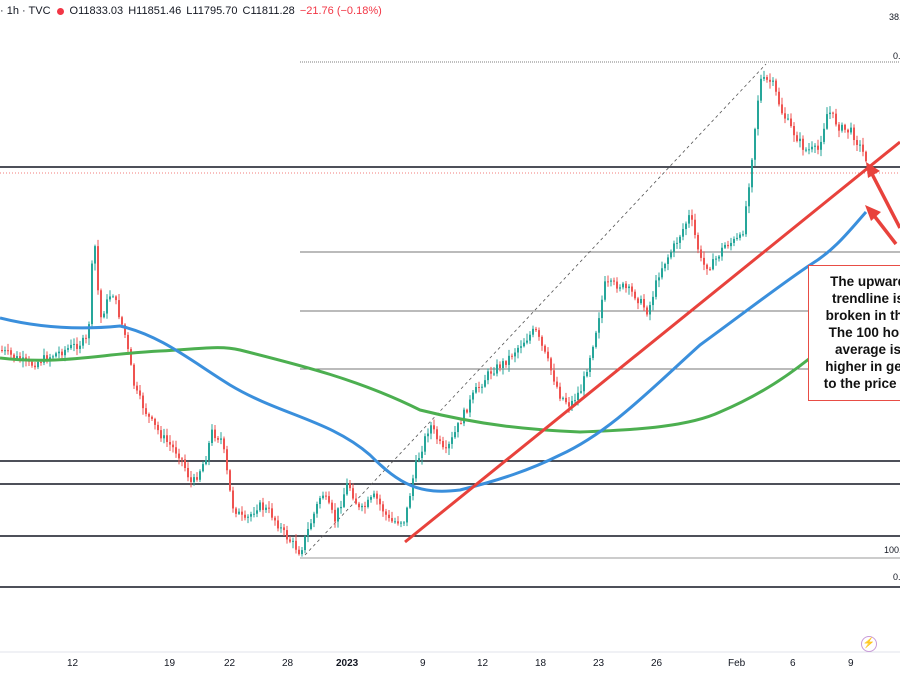  I want to click on open-value: O11833.03, so click(96, 11).